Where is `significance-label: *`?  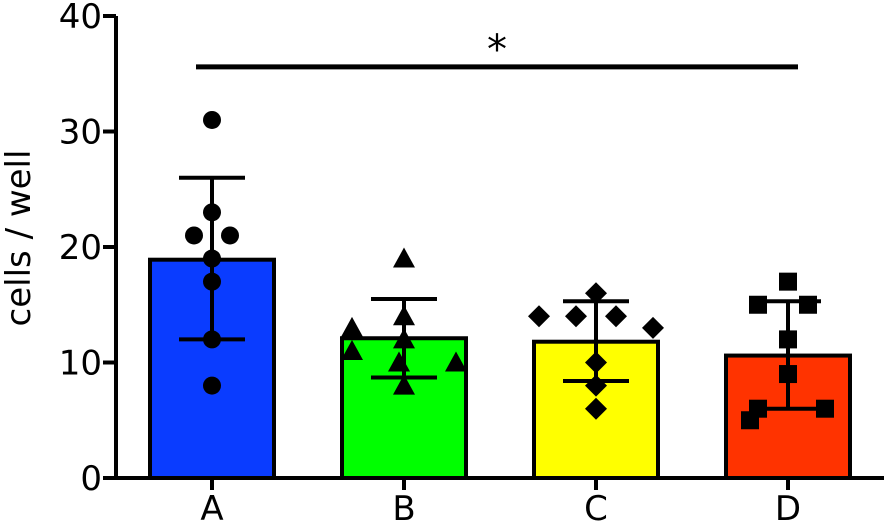 significance-label: * is located at coordinates (497, 50).